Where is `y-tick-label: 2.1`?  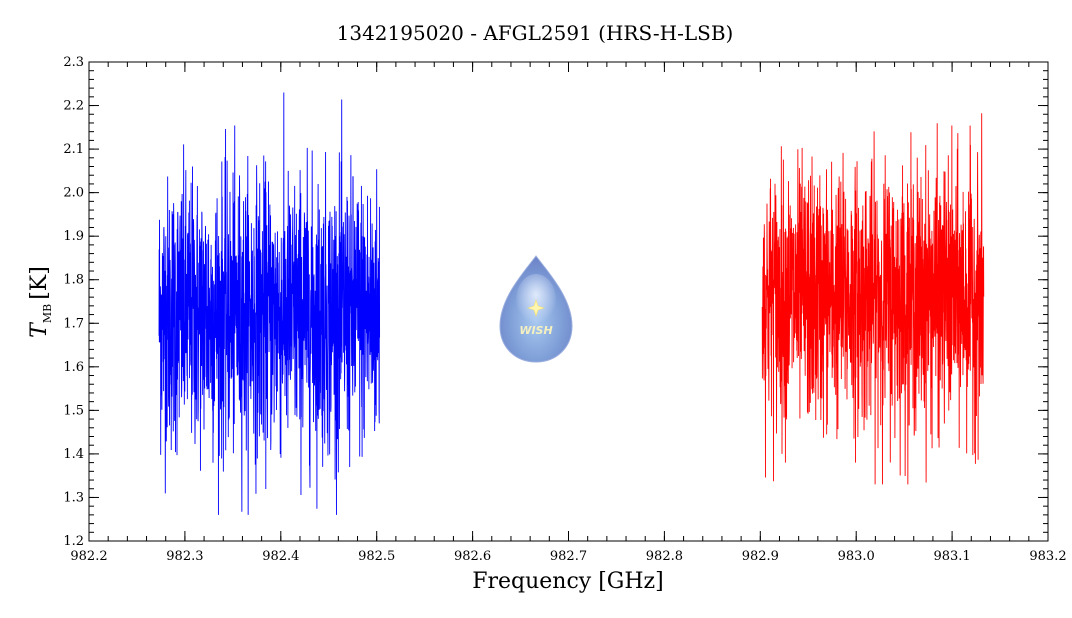 y-tick-label: 2.1 is located at coordinates (73, 149).